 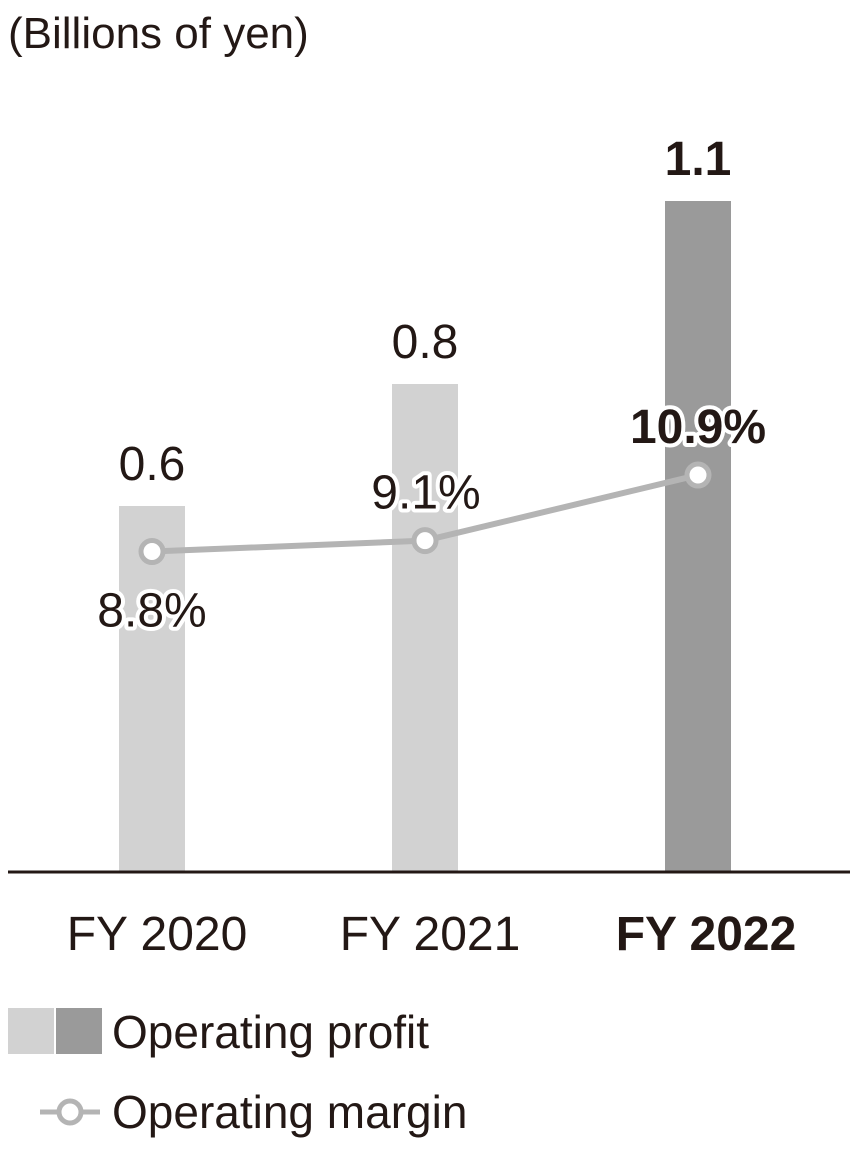 What do you see at coordinates (157, 934) in the screenshot?
I see `x-tick-label: FY 2020` at bounding box center [157, 934].